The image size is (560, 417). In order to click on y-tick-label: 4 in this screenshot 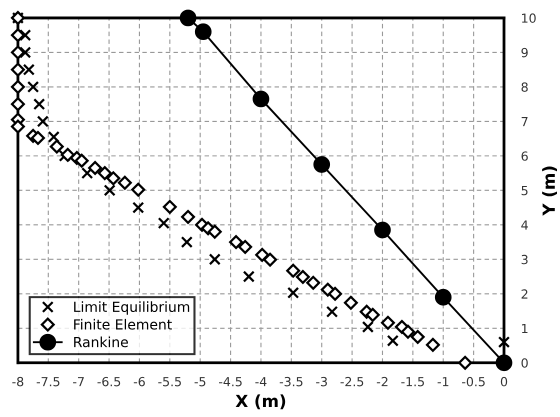, I will do `click(524, 225)`.